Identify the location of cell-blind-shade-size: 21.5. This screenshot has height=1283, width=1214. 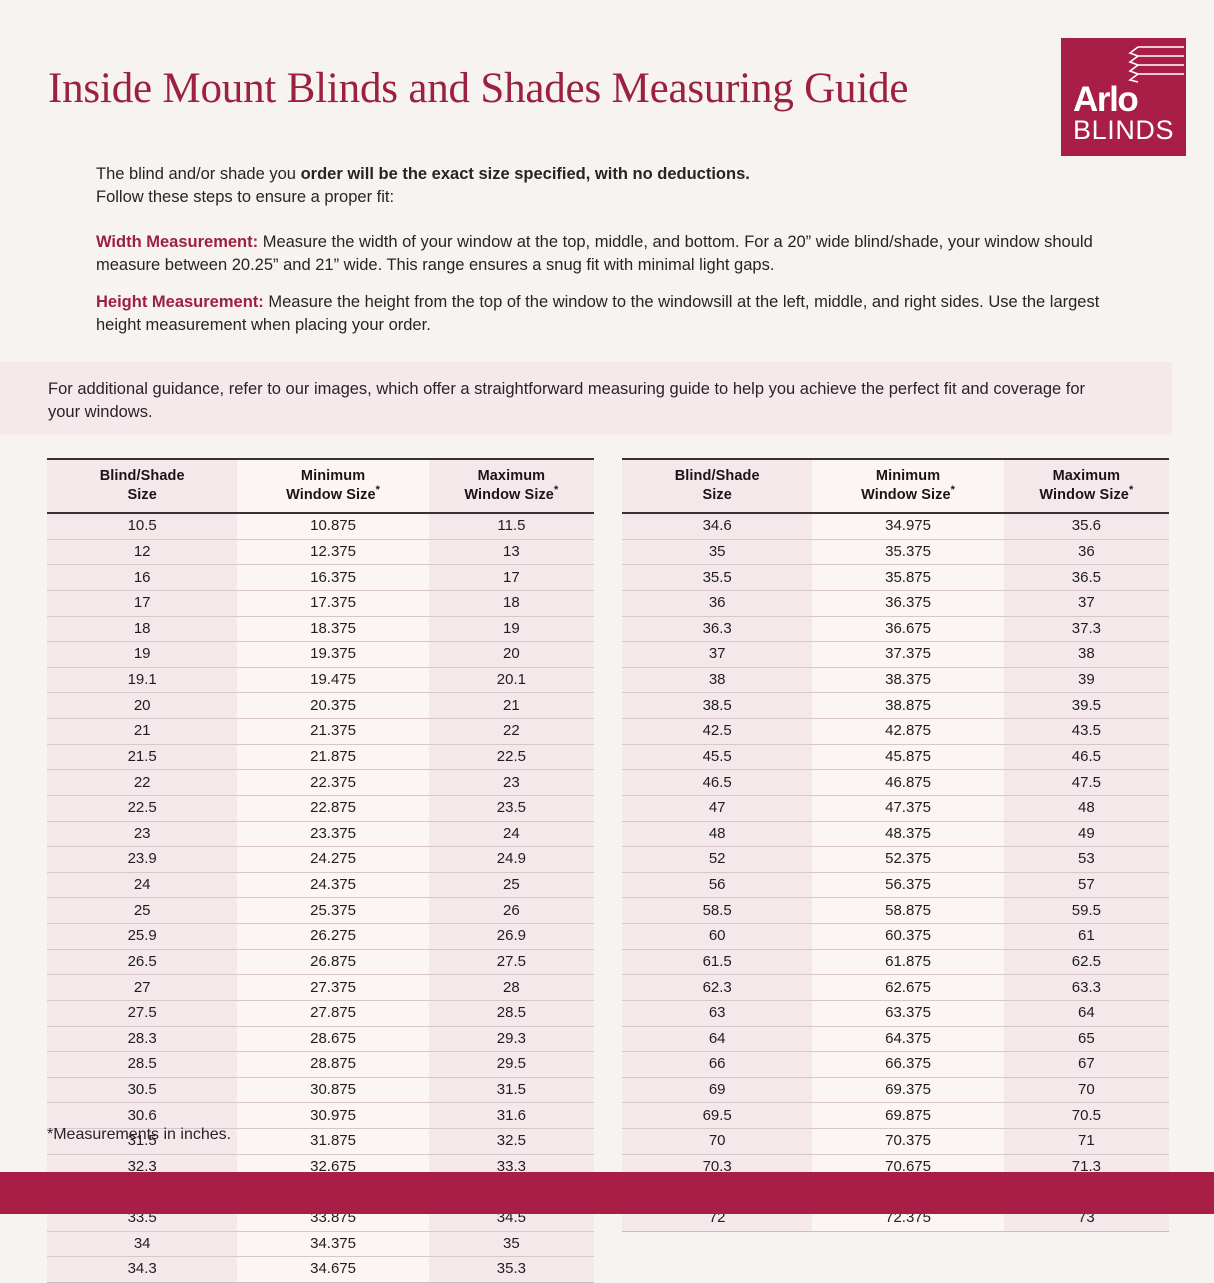
(142, 757).